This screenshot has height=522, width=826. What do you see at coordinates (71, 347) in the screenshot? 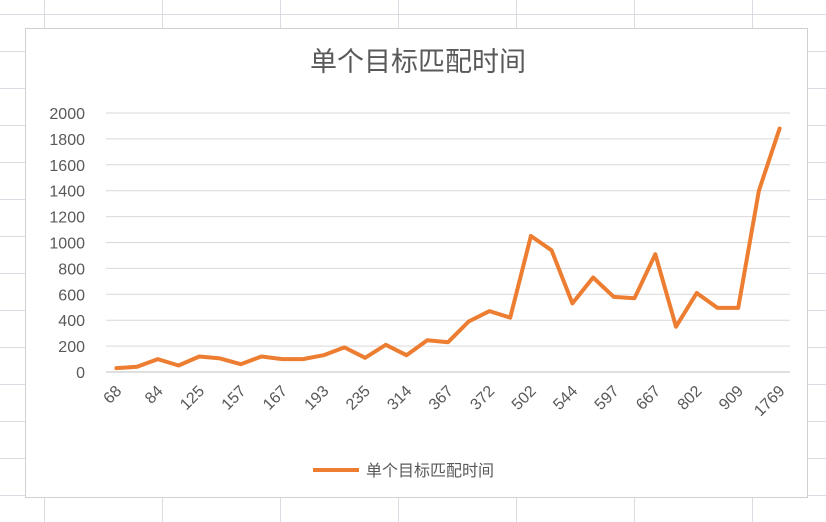
I see `y-tick-label: 200` at bounding box center [71, 347].